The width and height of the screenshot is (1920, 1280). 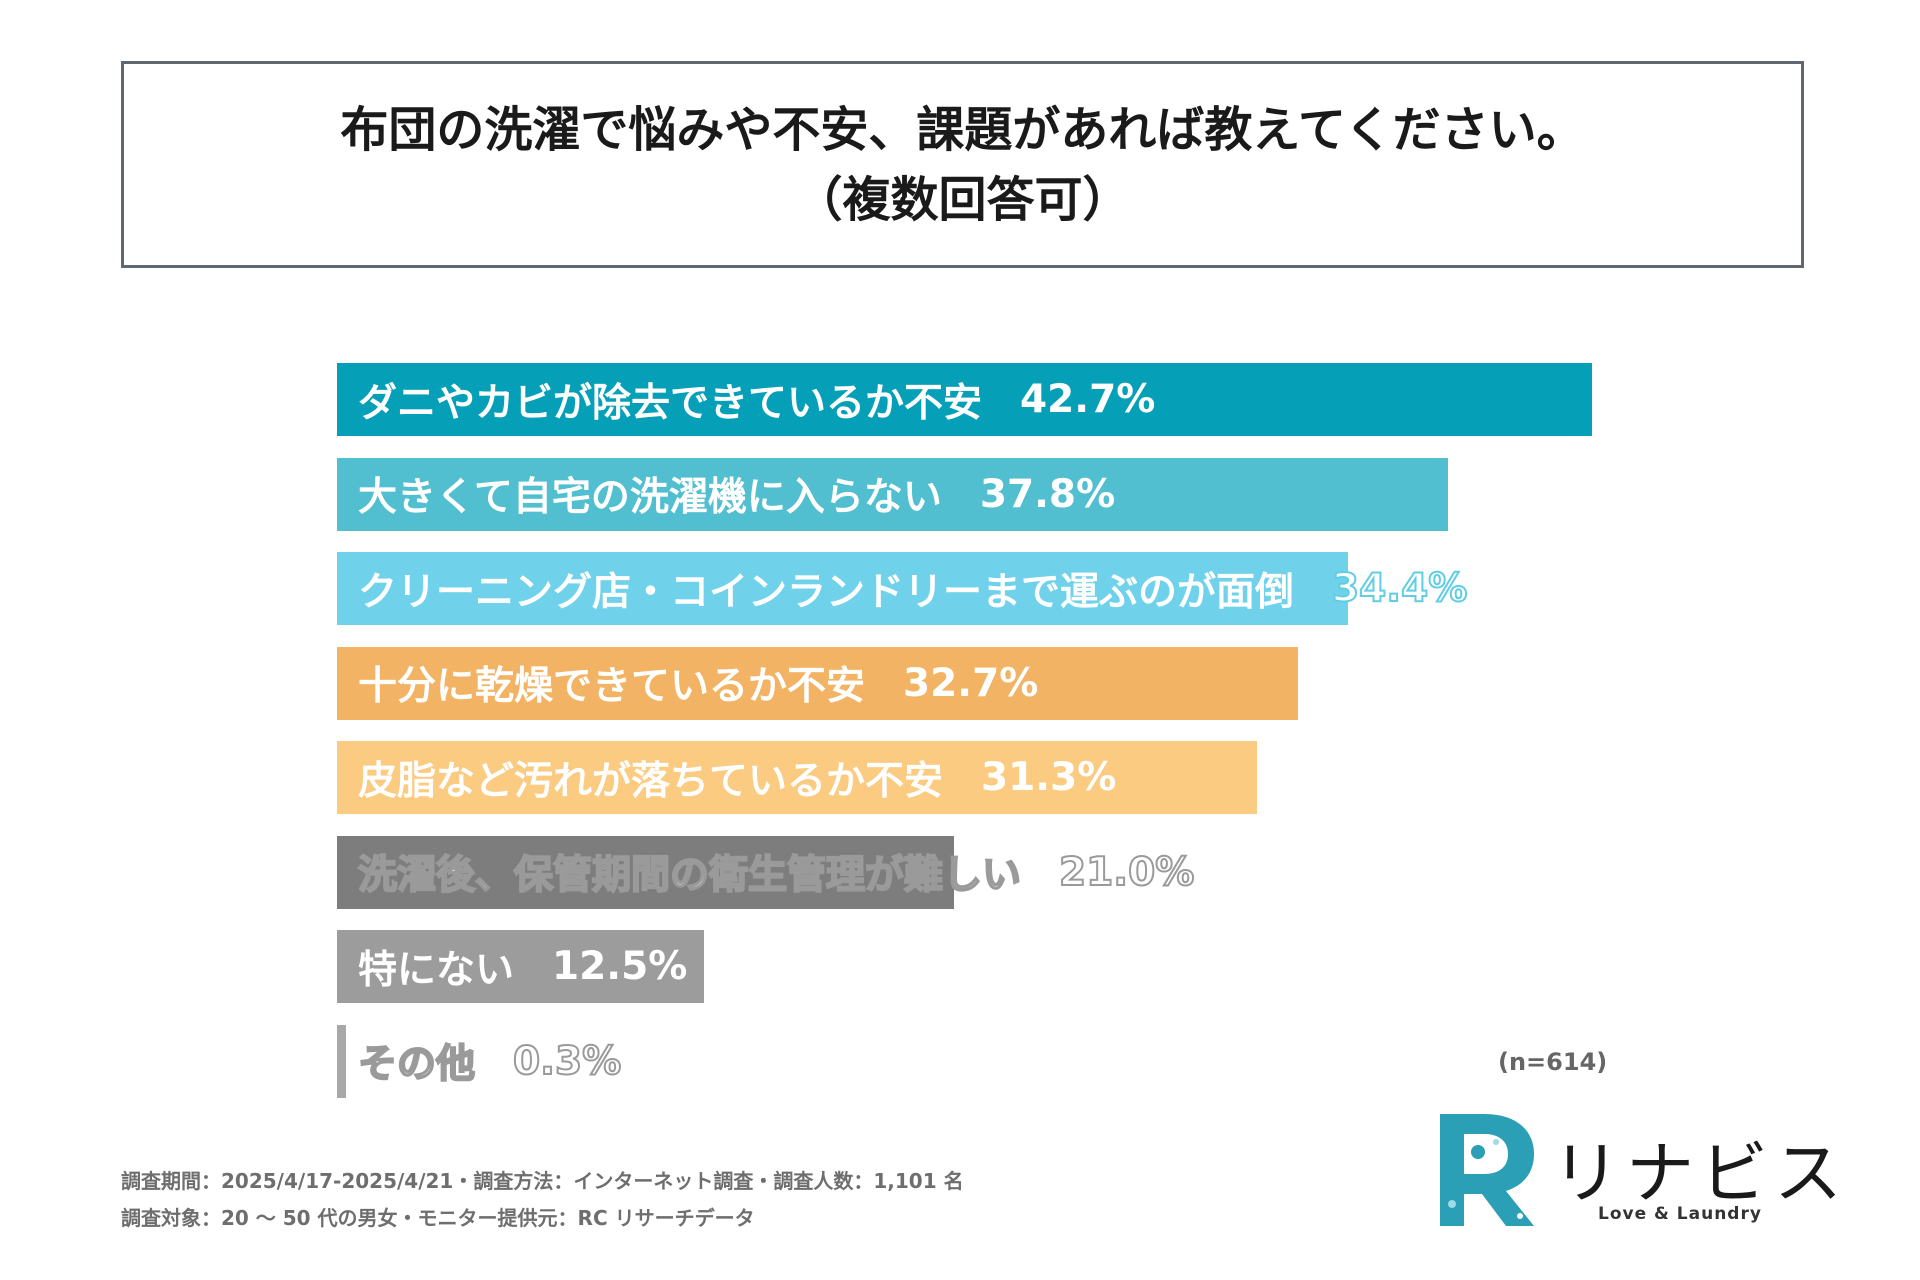 What do you see at coordinates (971, 683) in the screenshot?
I see `value-label: 32.7%` at bounding box center [971, 683].